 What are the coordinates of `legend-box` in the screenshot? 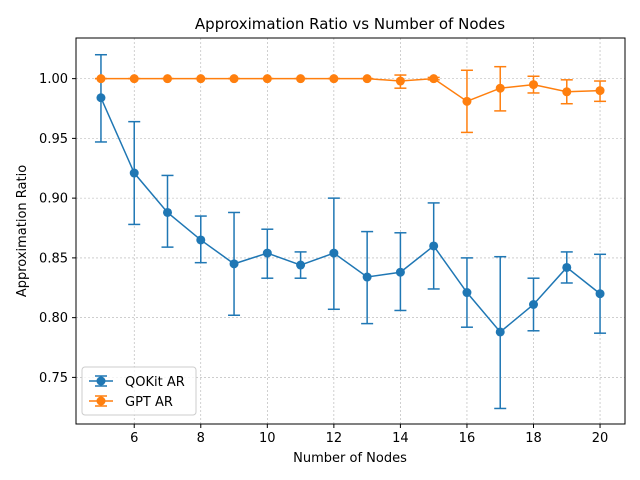 It's located at (139, 391).